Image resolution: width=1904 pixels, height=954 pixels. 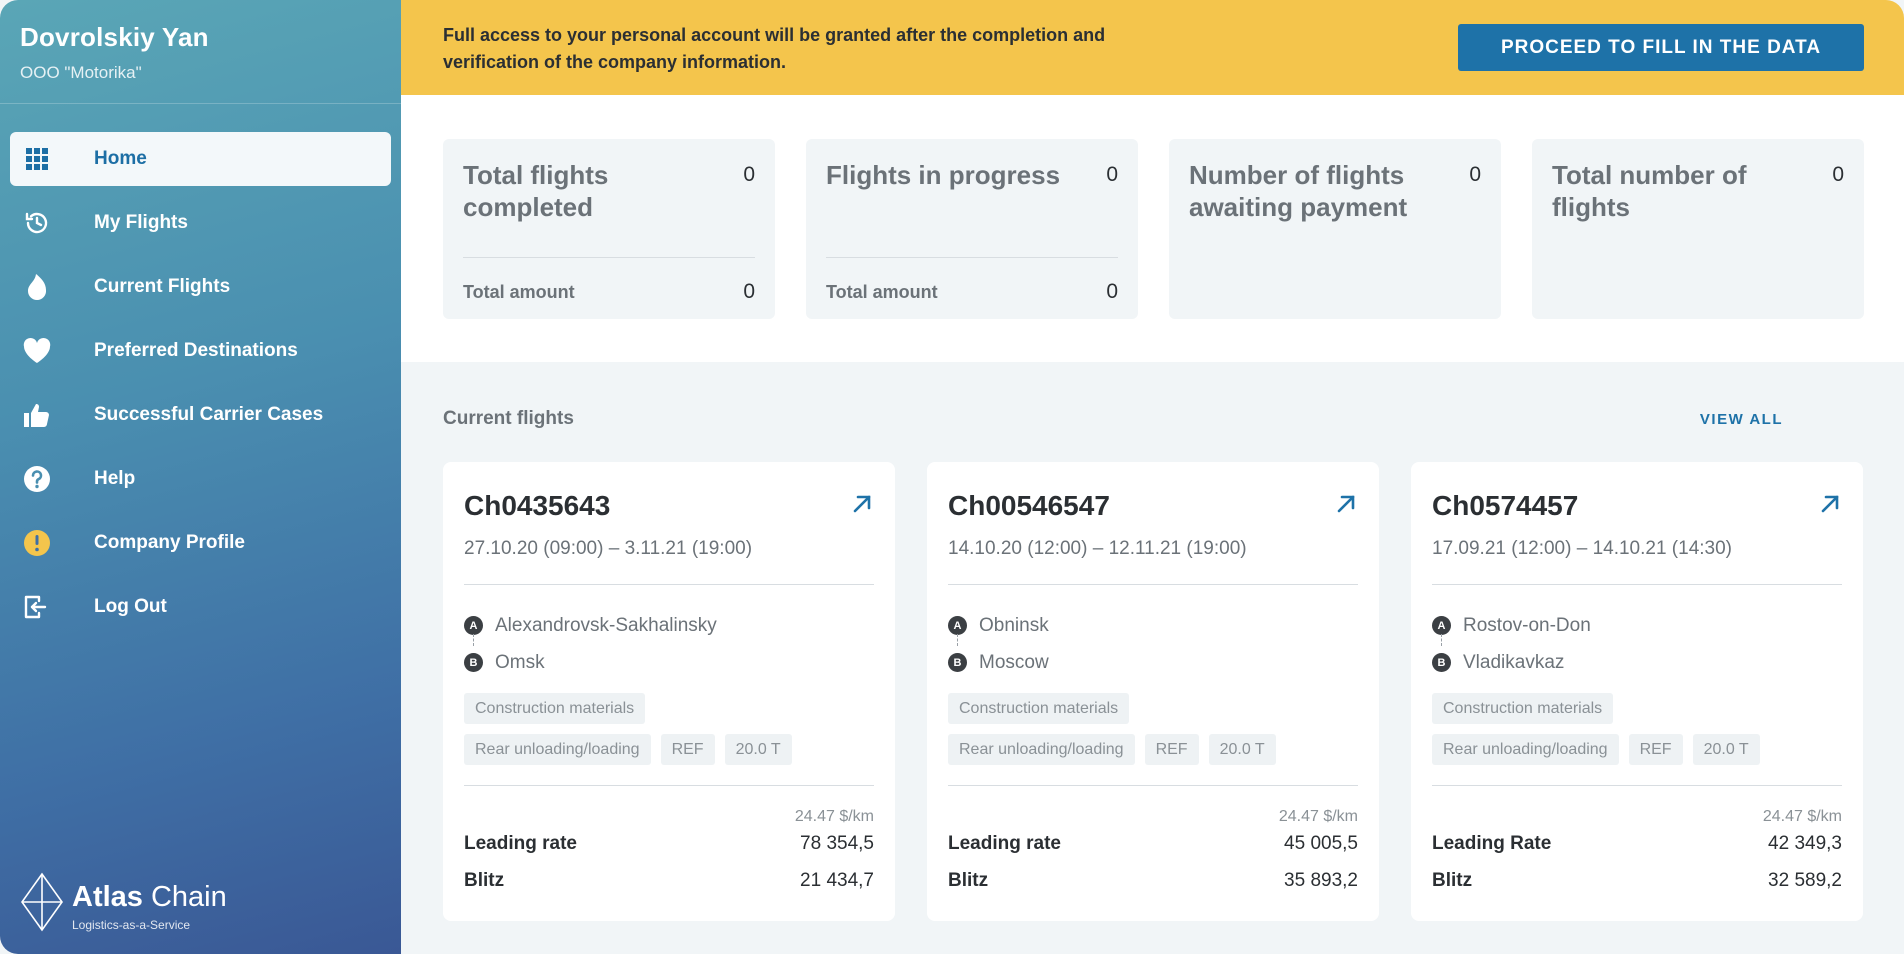 What do you see at coordinates (1637, 644) in the screenshot?
I see `flight-route: A Rostov-on-Don B Vladikavkaz` at bounding box center [1637, 644].